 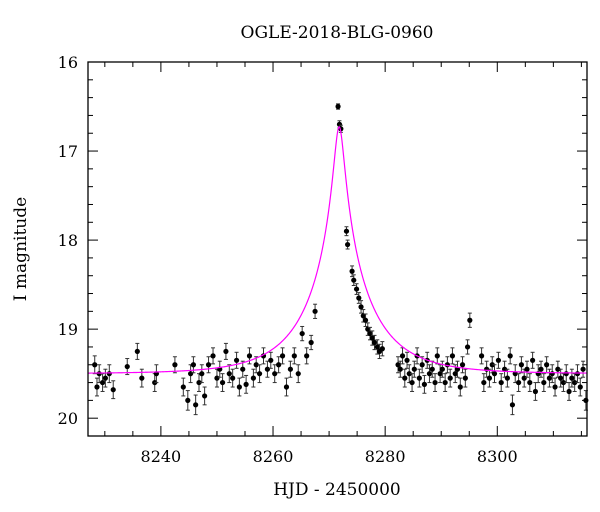 I want to click on y-tick-label: 18, so click(x=68, y=240).